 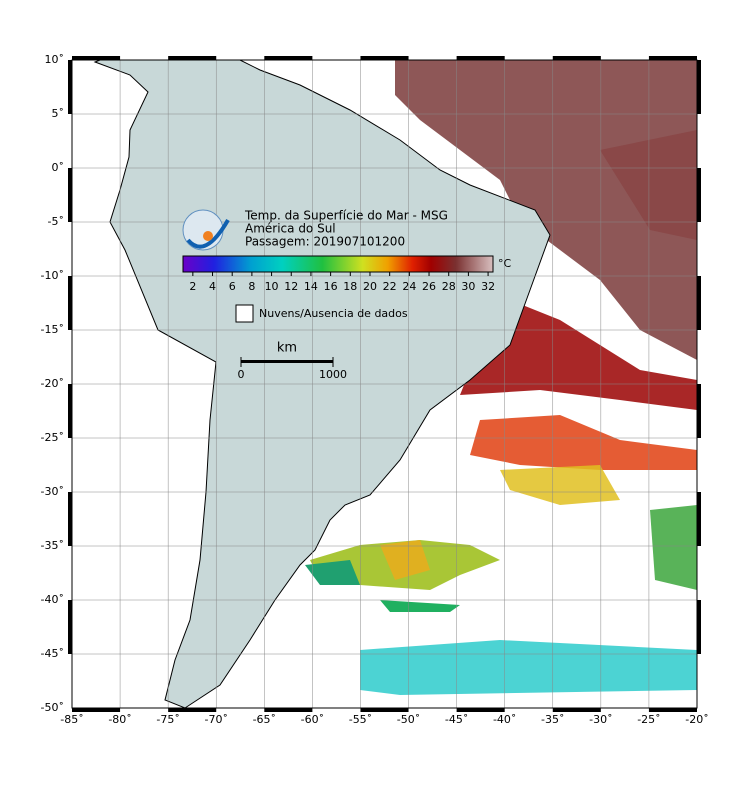 What do you see at coordinates (119, 719) in the screenshot?
I see `x-tick-label: -80˚` at bounding box center [119, 719].